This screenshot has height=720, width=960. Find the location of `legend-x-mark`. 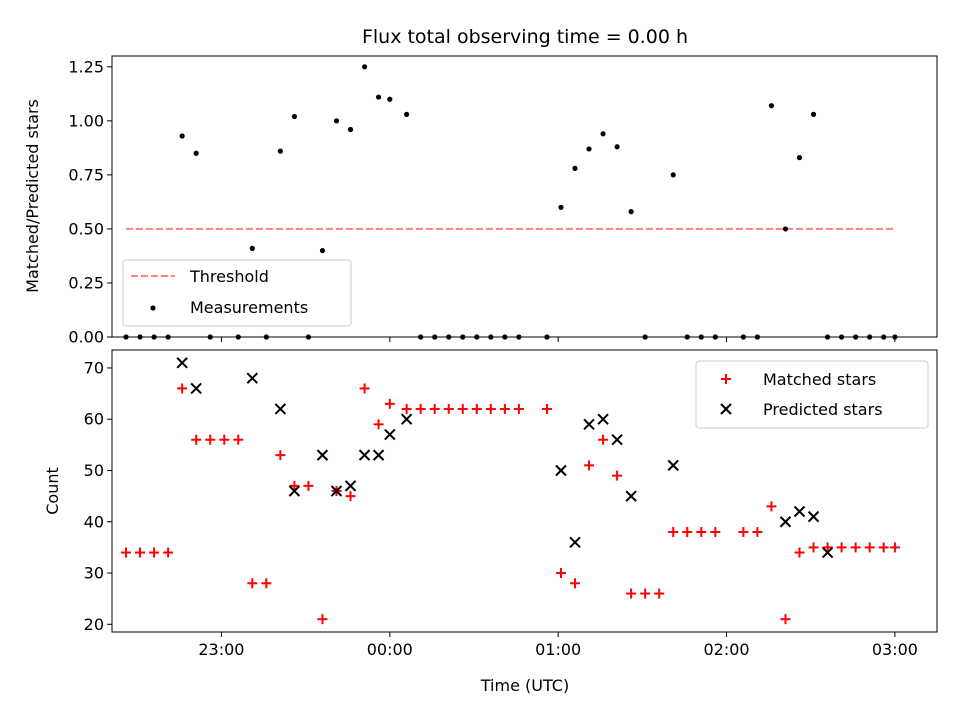

legend-x-mark is located at coordinates (726, 409).